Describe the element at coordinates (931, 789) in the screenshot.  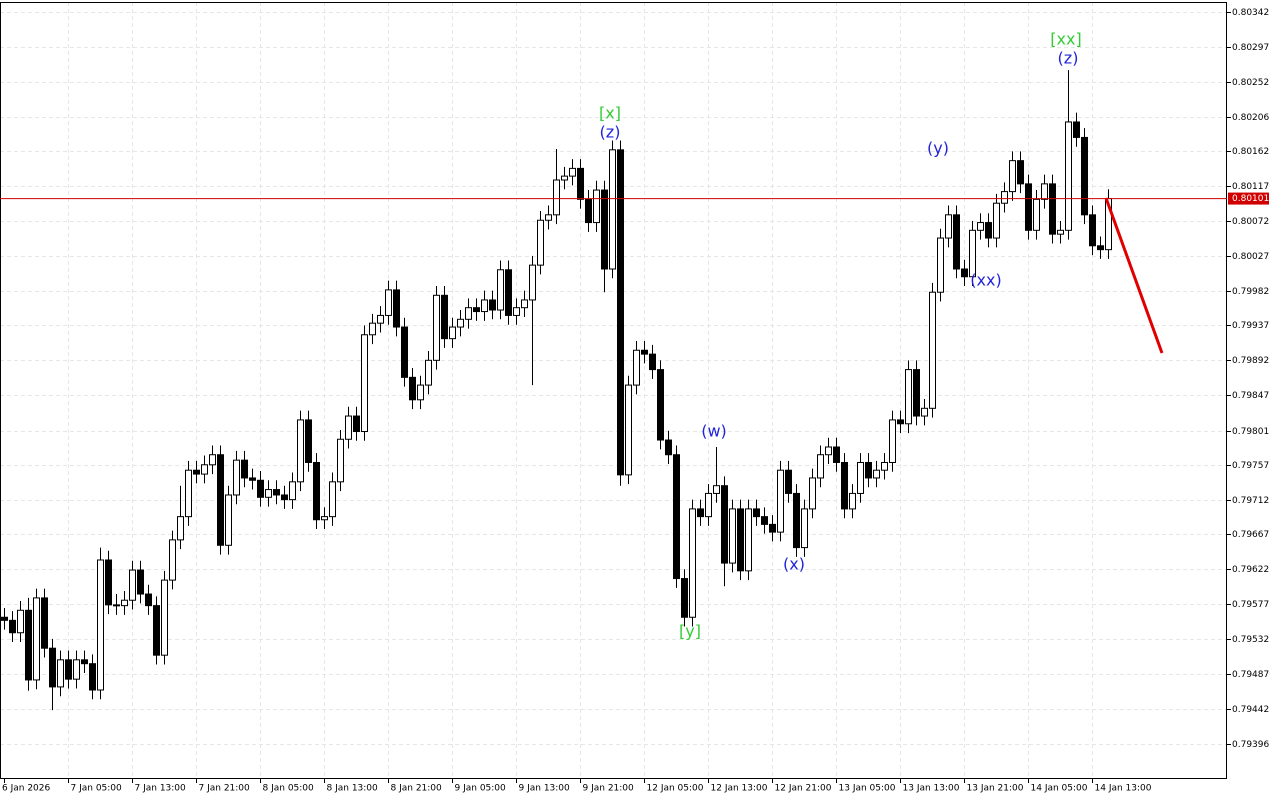
I see `x-tick-label: 13 Jan 13:00` at that location.